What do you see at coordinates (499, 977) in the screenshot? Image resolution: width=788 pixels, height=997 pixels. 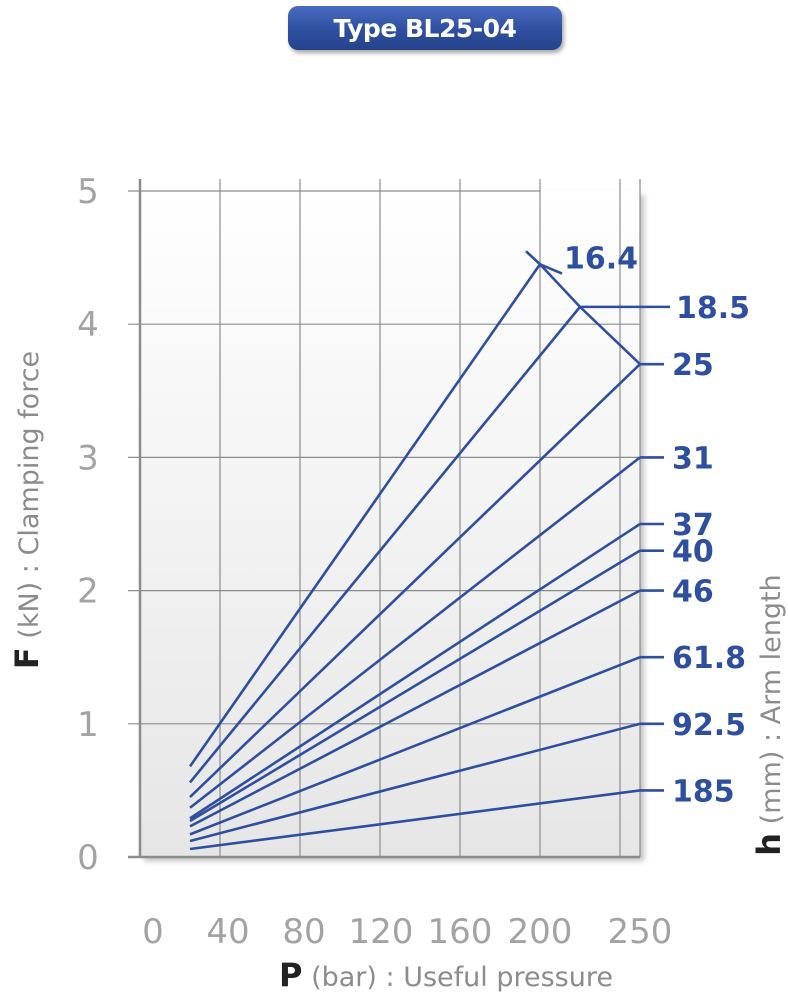 I see `x-axis-text: : Useful pressure` at bounding box center [499, 977].